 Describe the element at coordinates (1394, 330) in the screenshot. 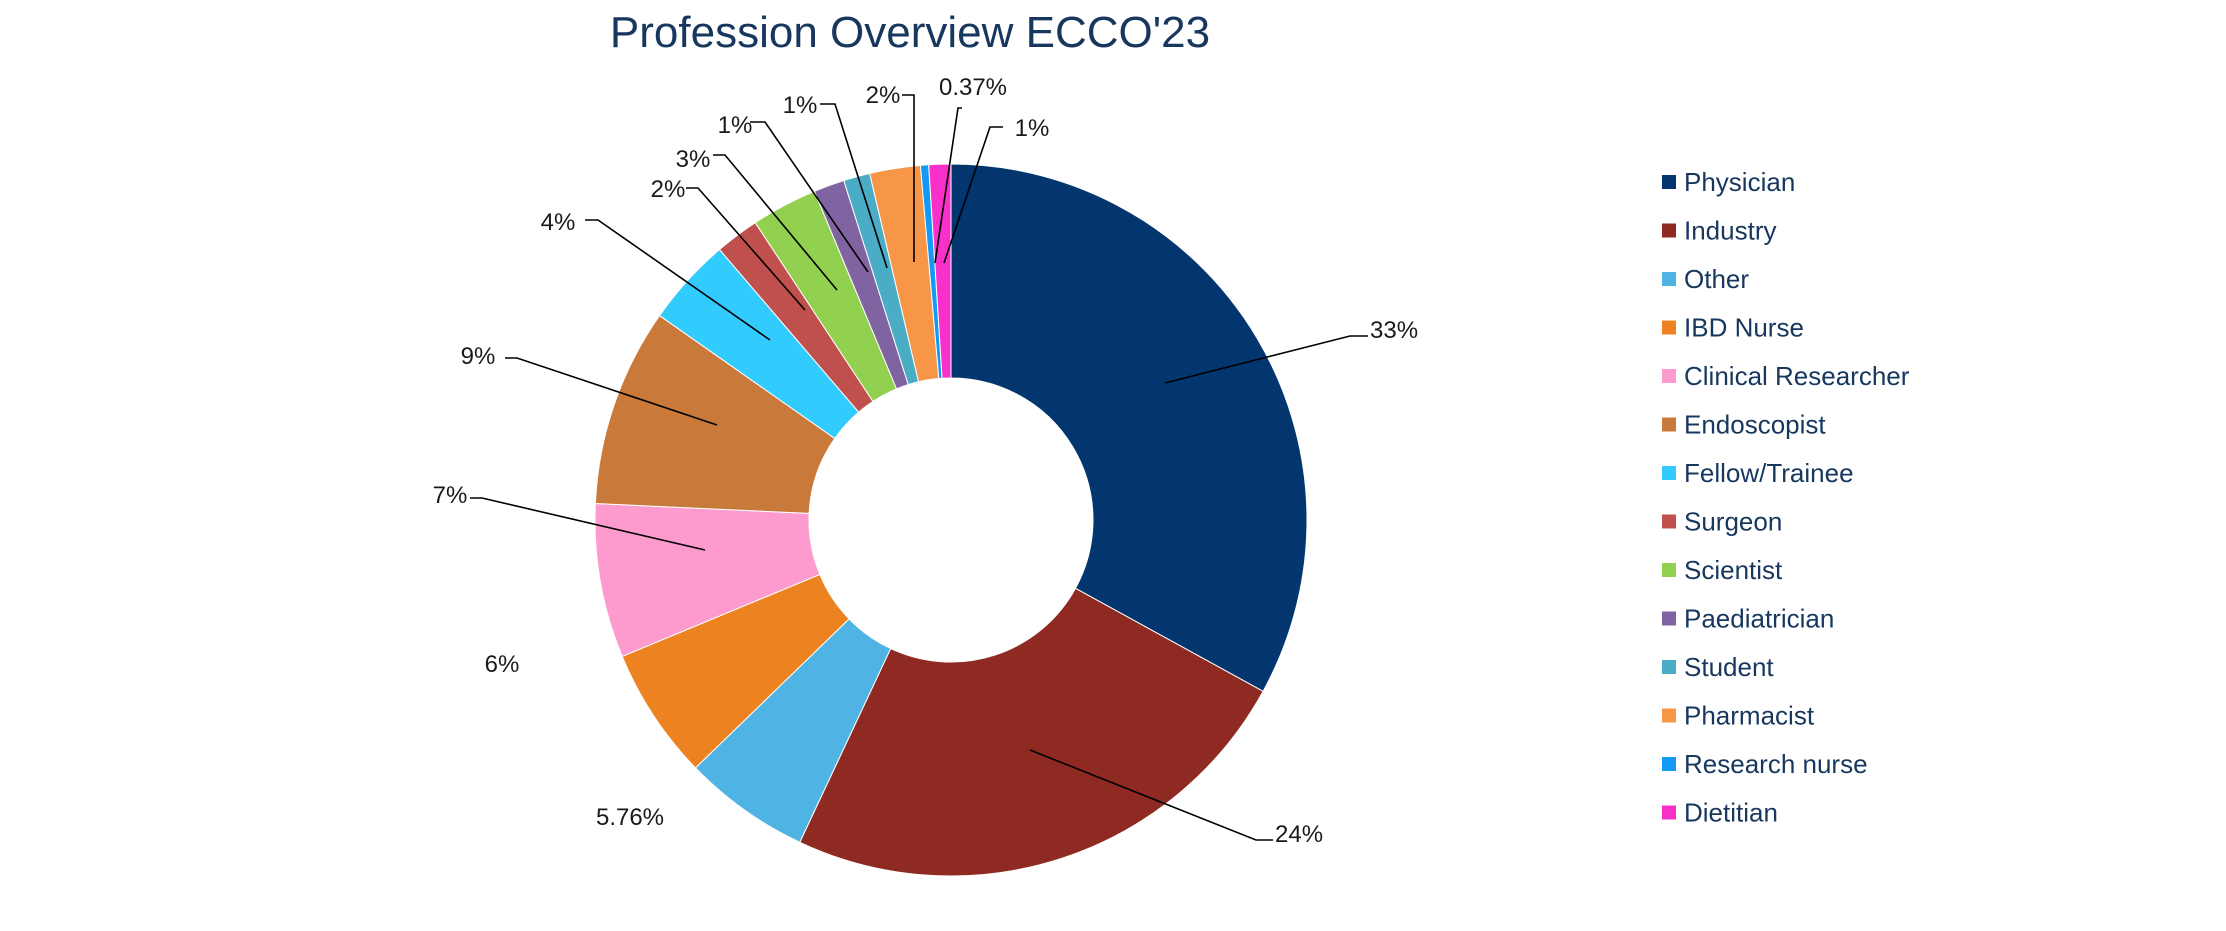

I see `data-label: 33%` at that location.